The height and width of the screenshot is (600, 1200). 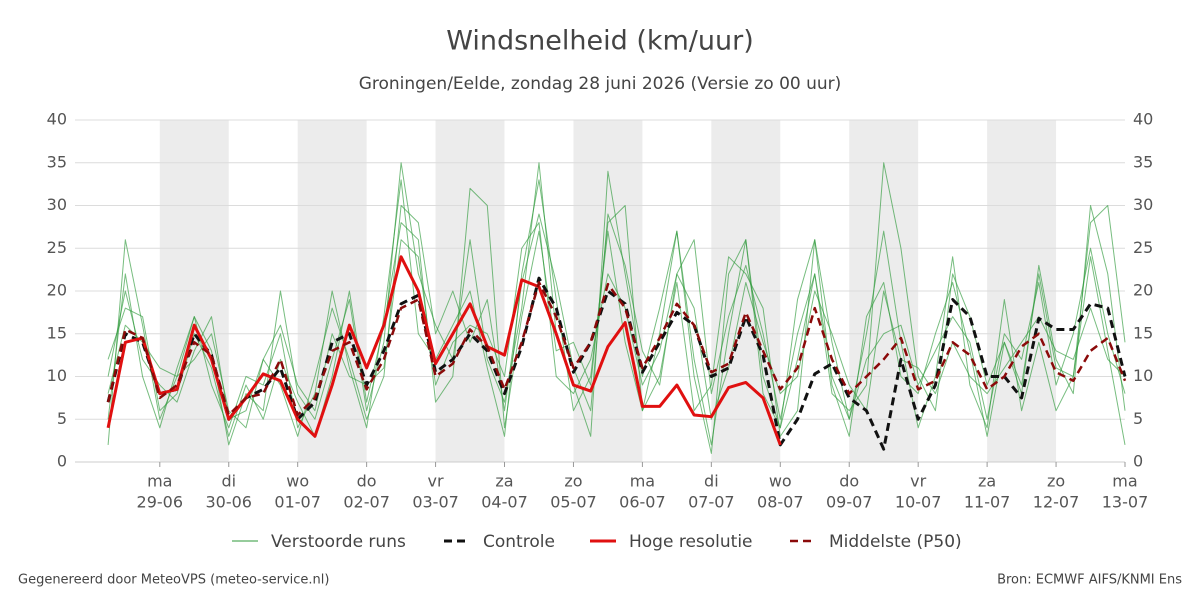 What do you see at coordinates (1089, 580) in the screenshot?
I see `footer-right: Bron: ECMWF AIFS/KNMI Ens` at bounding box center [1089, 580].